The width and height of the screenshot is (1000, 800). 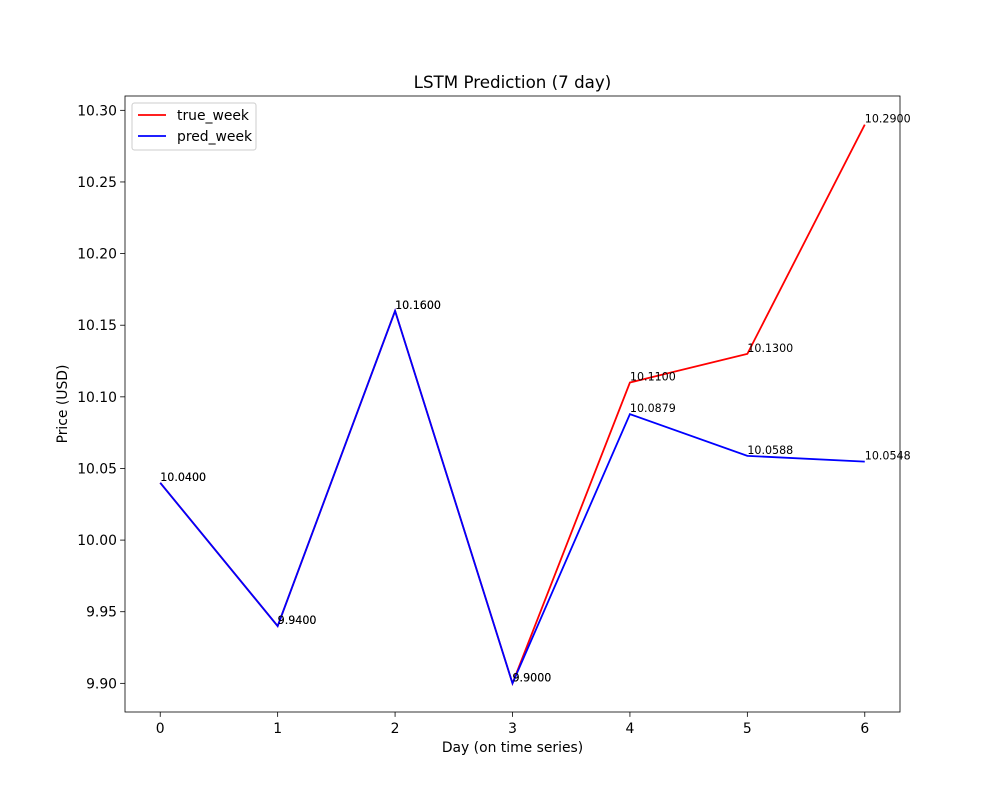 What do you see at coordinates (160, 729) in the screenshot?
I see `x-tick-label: 0` at bounding box center [160, 729].